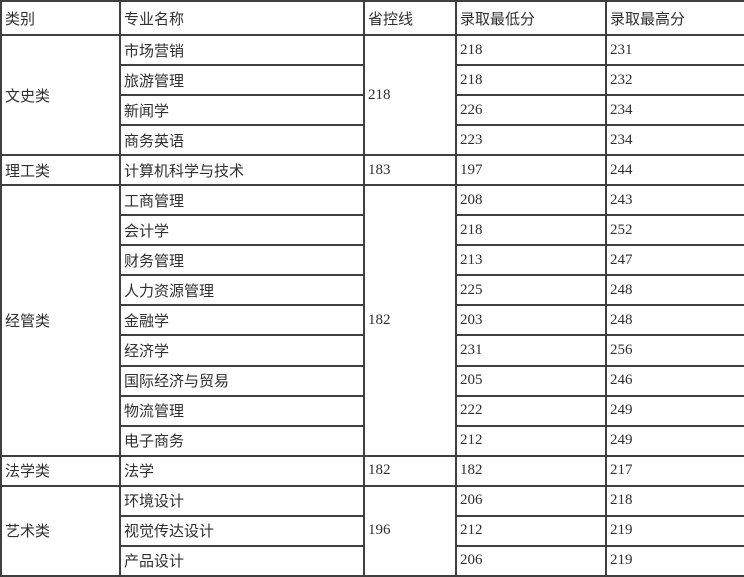  What do you see at coordinates (242, 290) in the screenshot?
I see `major-name-cell: 人力资源管理` at bounding box center [242, 290].